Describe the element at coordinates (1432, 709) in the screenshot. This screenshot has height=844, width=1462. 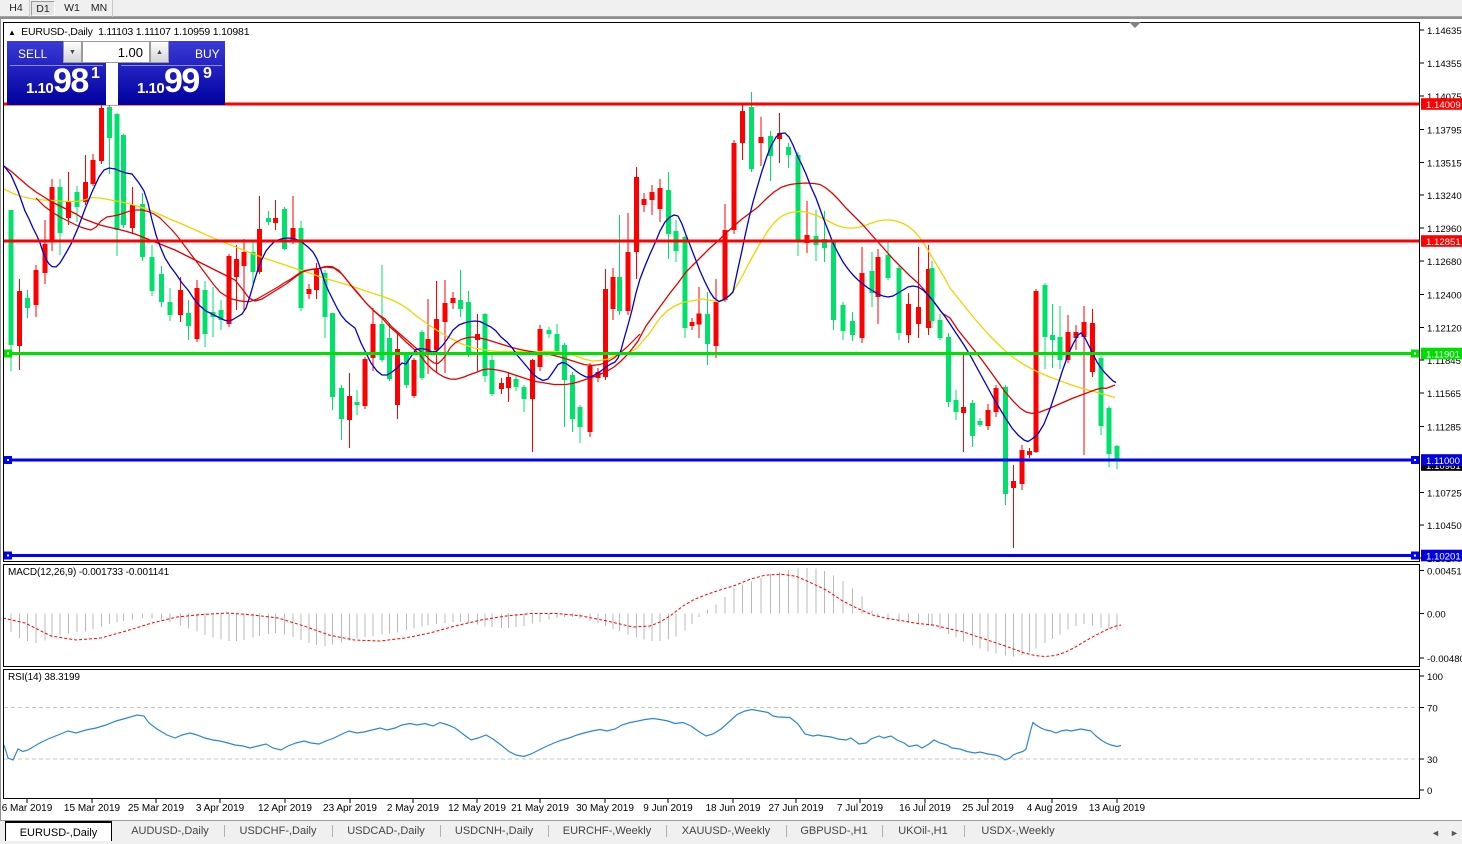
I see `svg-text: 70` at that location.